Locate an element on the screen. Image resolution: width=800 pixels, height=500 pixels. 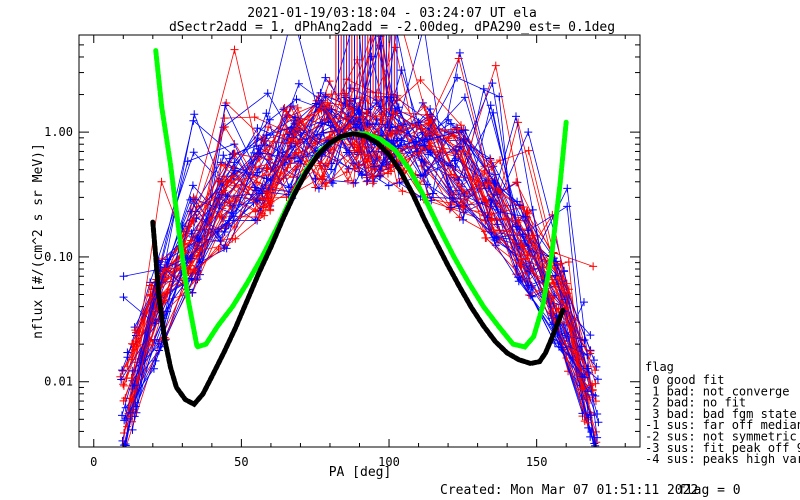
x-tick-label: 50 is located at coordinates (241, 462).